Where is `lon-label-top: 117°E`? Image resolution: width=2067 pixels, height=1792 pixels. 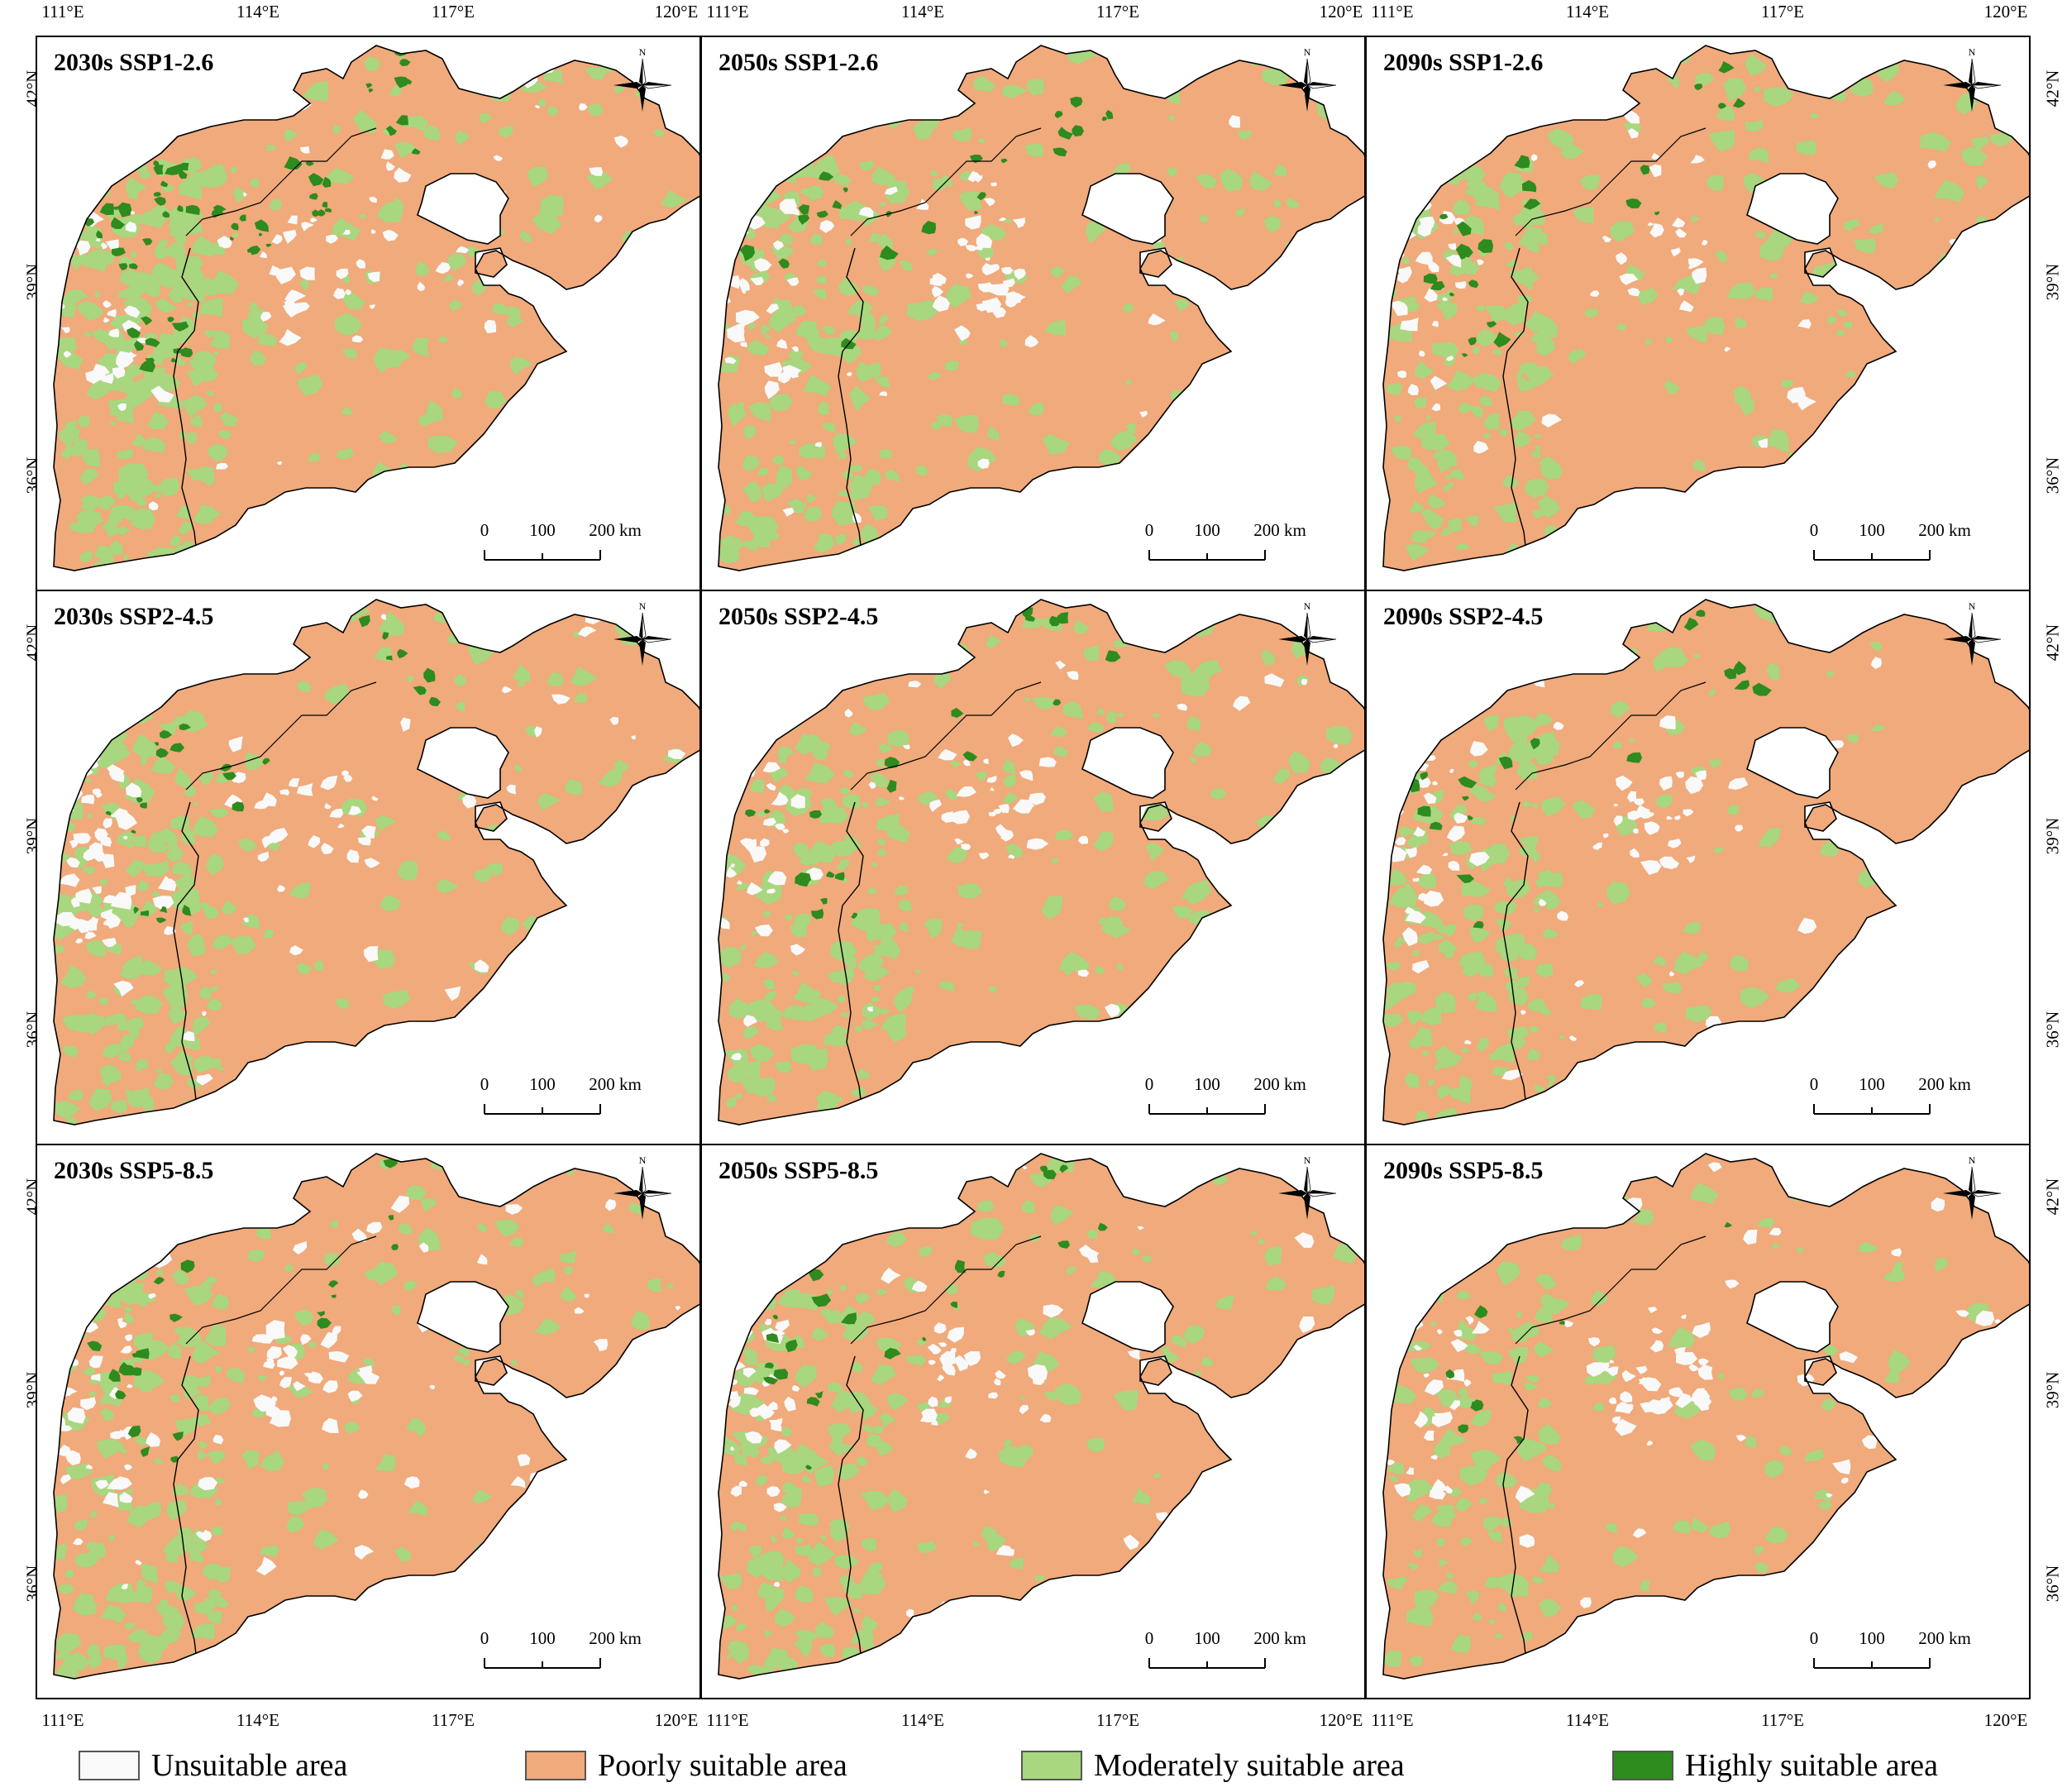 lon-label-top: 117°E is located at coordinates (453, 12).